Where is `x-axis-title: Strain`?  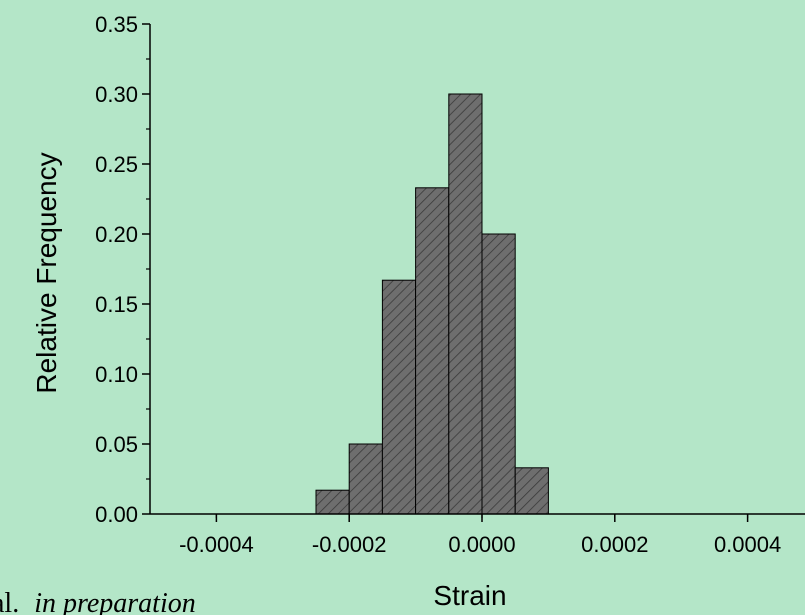 x-axis-title: Strain is located at coordinates (469, 595).